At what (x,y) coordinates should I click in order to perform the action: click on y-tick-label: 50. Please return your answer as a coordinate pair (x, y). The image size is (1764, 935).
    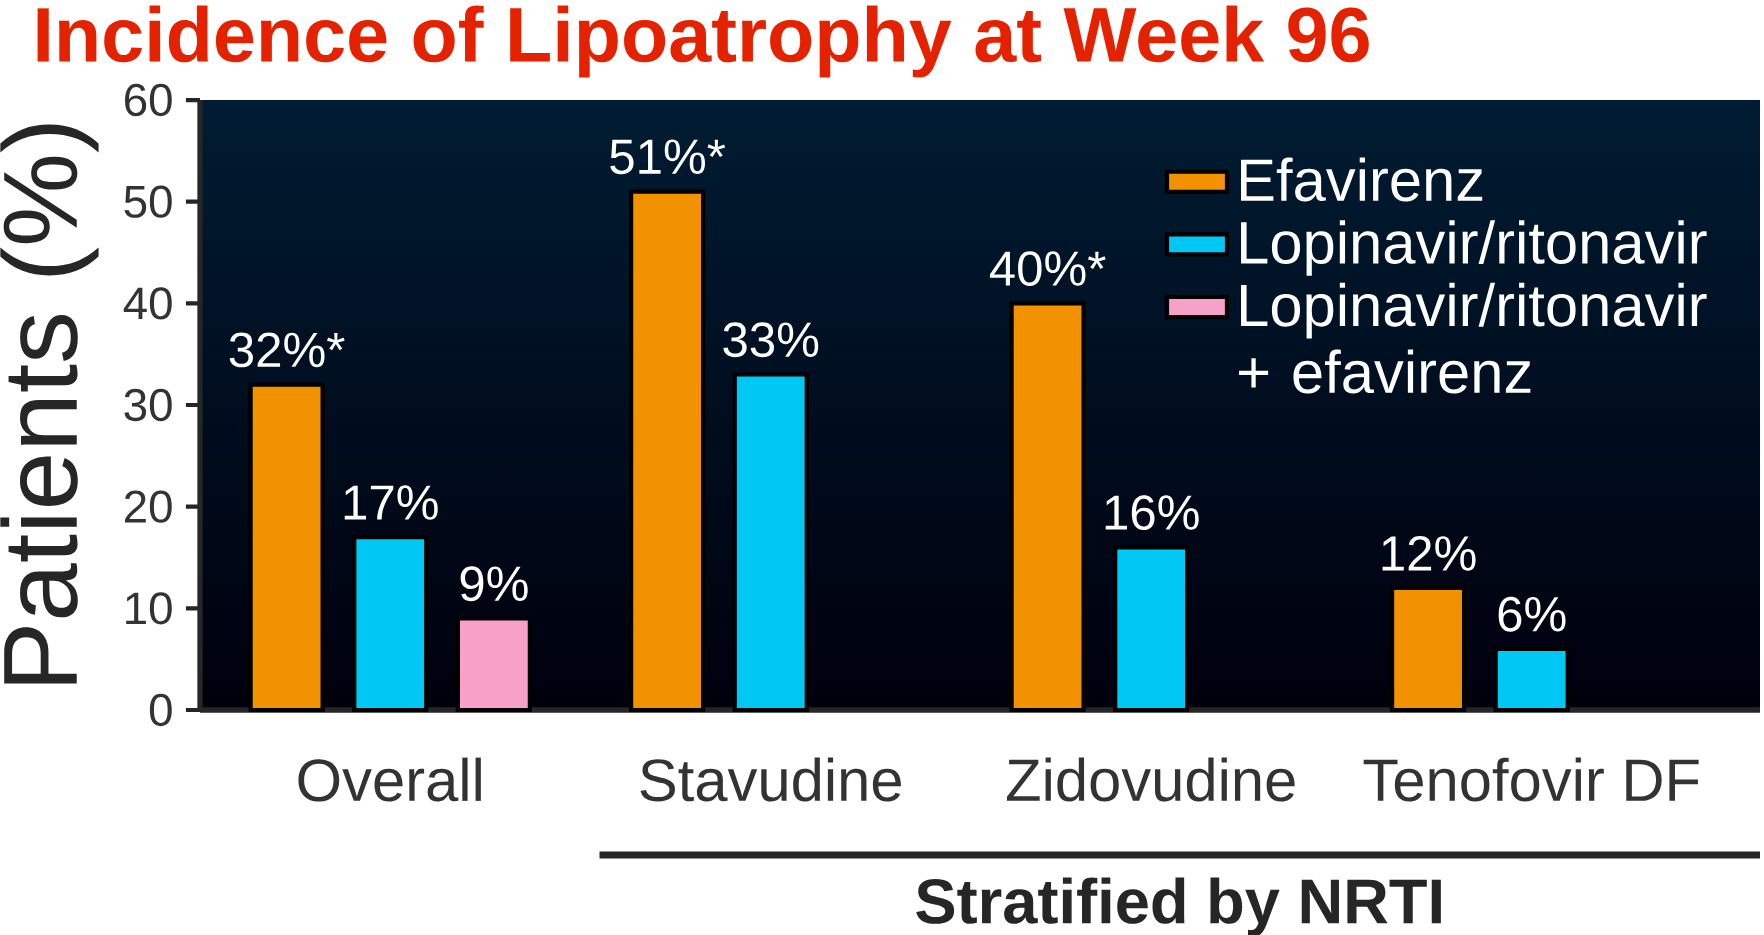
    Looking at the image, I should click on (148, 201).